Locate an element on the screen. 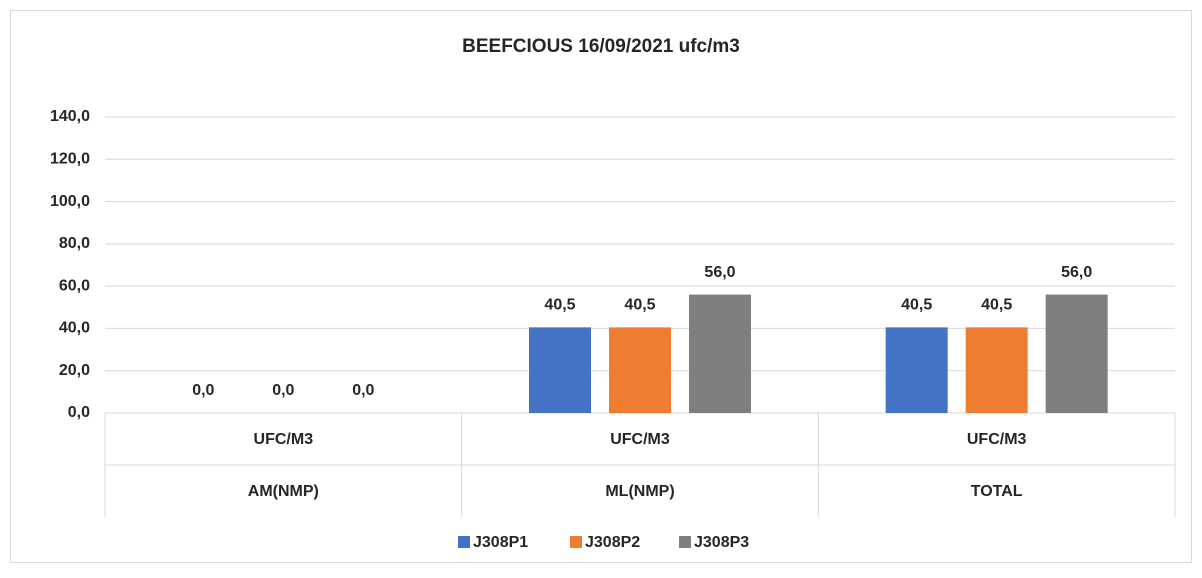  legend-label: J308P2 is located at coordinates (612, 542).